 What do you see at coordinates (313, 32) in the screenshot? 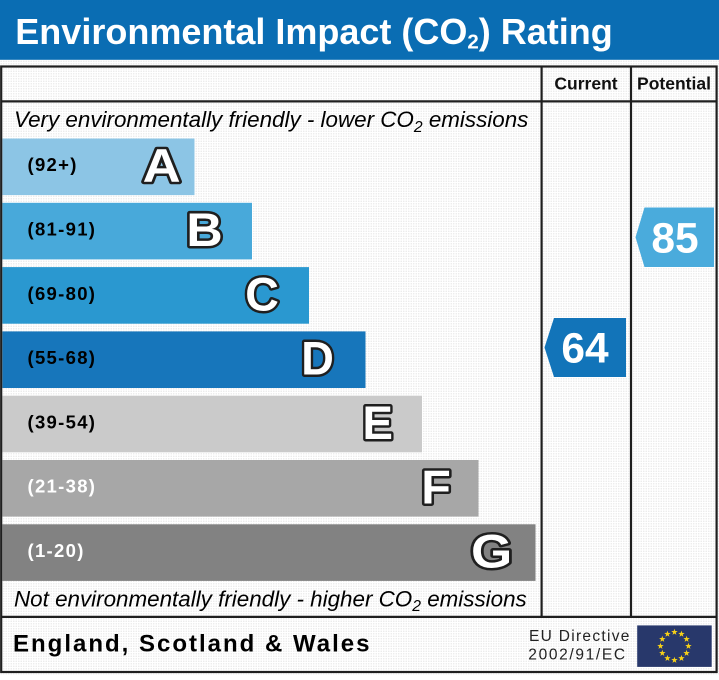
I see `svg-text:Environmental Impact (CO2) Rat: Environmental Impact (CO2) Rating` at bounding box center [313, 32].